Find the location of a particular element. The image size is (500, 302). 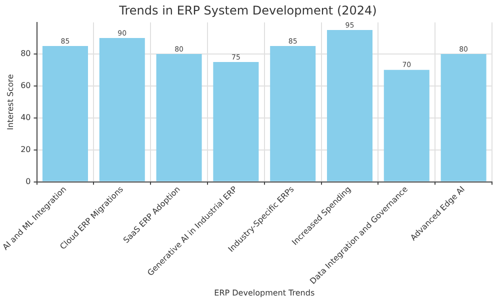

y-tick-label: 20 is located at coordinates (25, 149).